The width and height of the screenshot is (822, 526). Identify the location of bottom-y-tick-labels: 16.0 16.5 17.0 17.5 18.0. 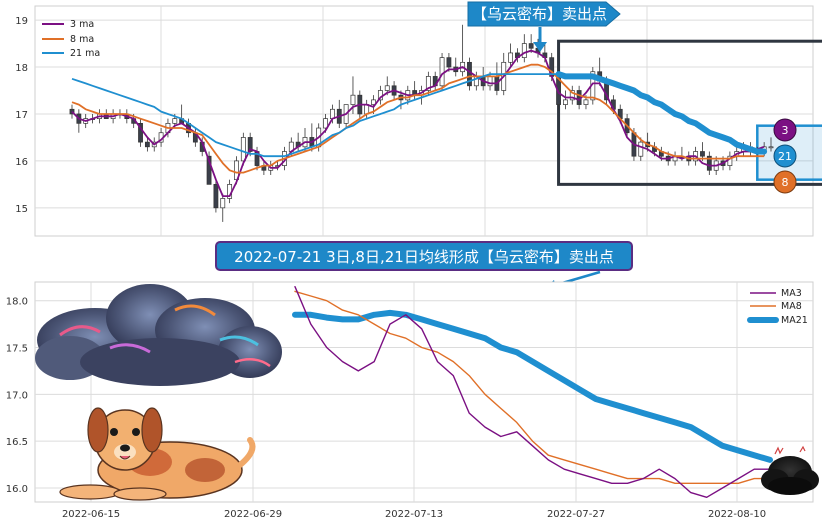
(17, 396).